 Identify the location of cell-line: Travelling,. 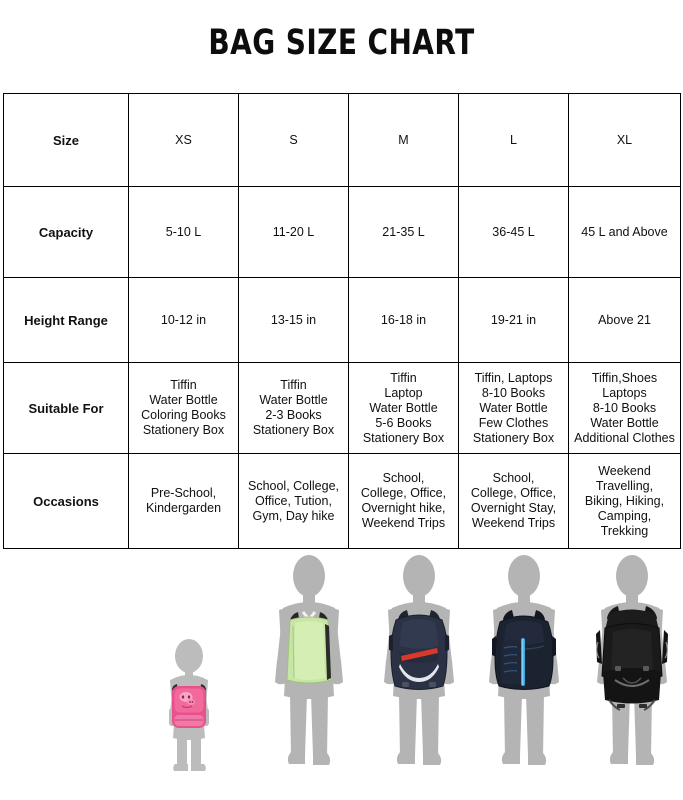
(624, 485).